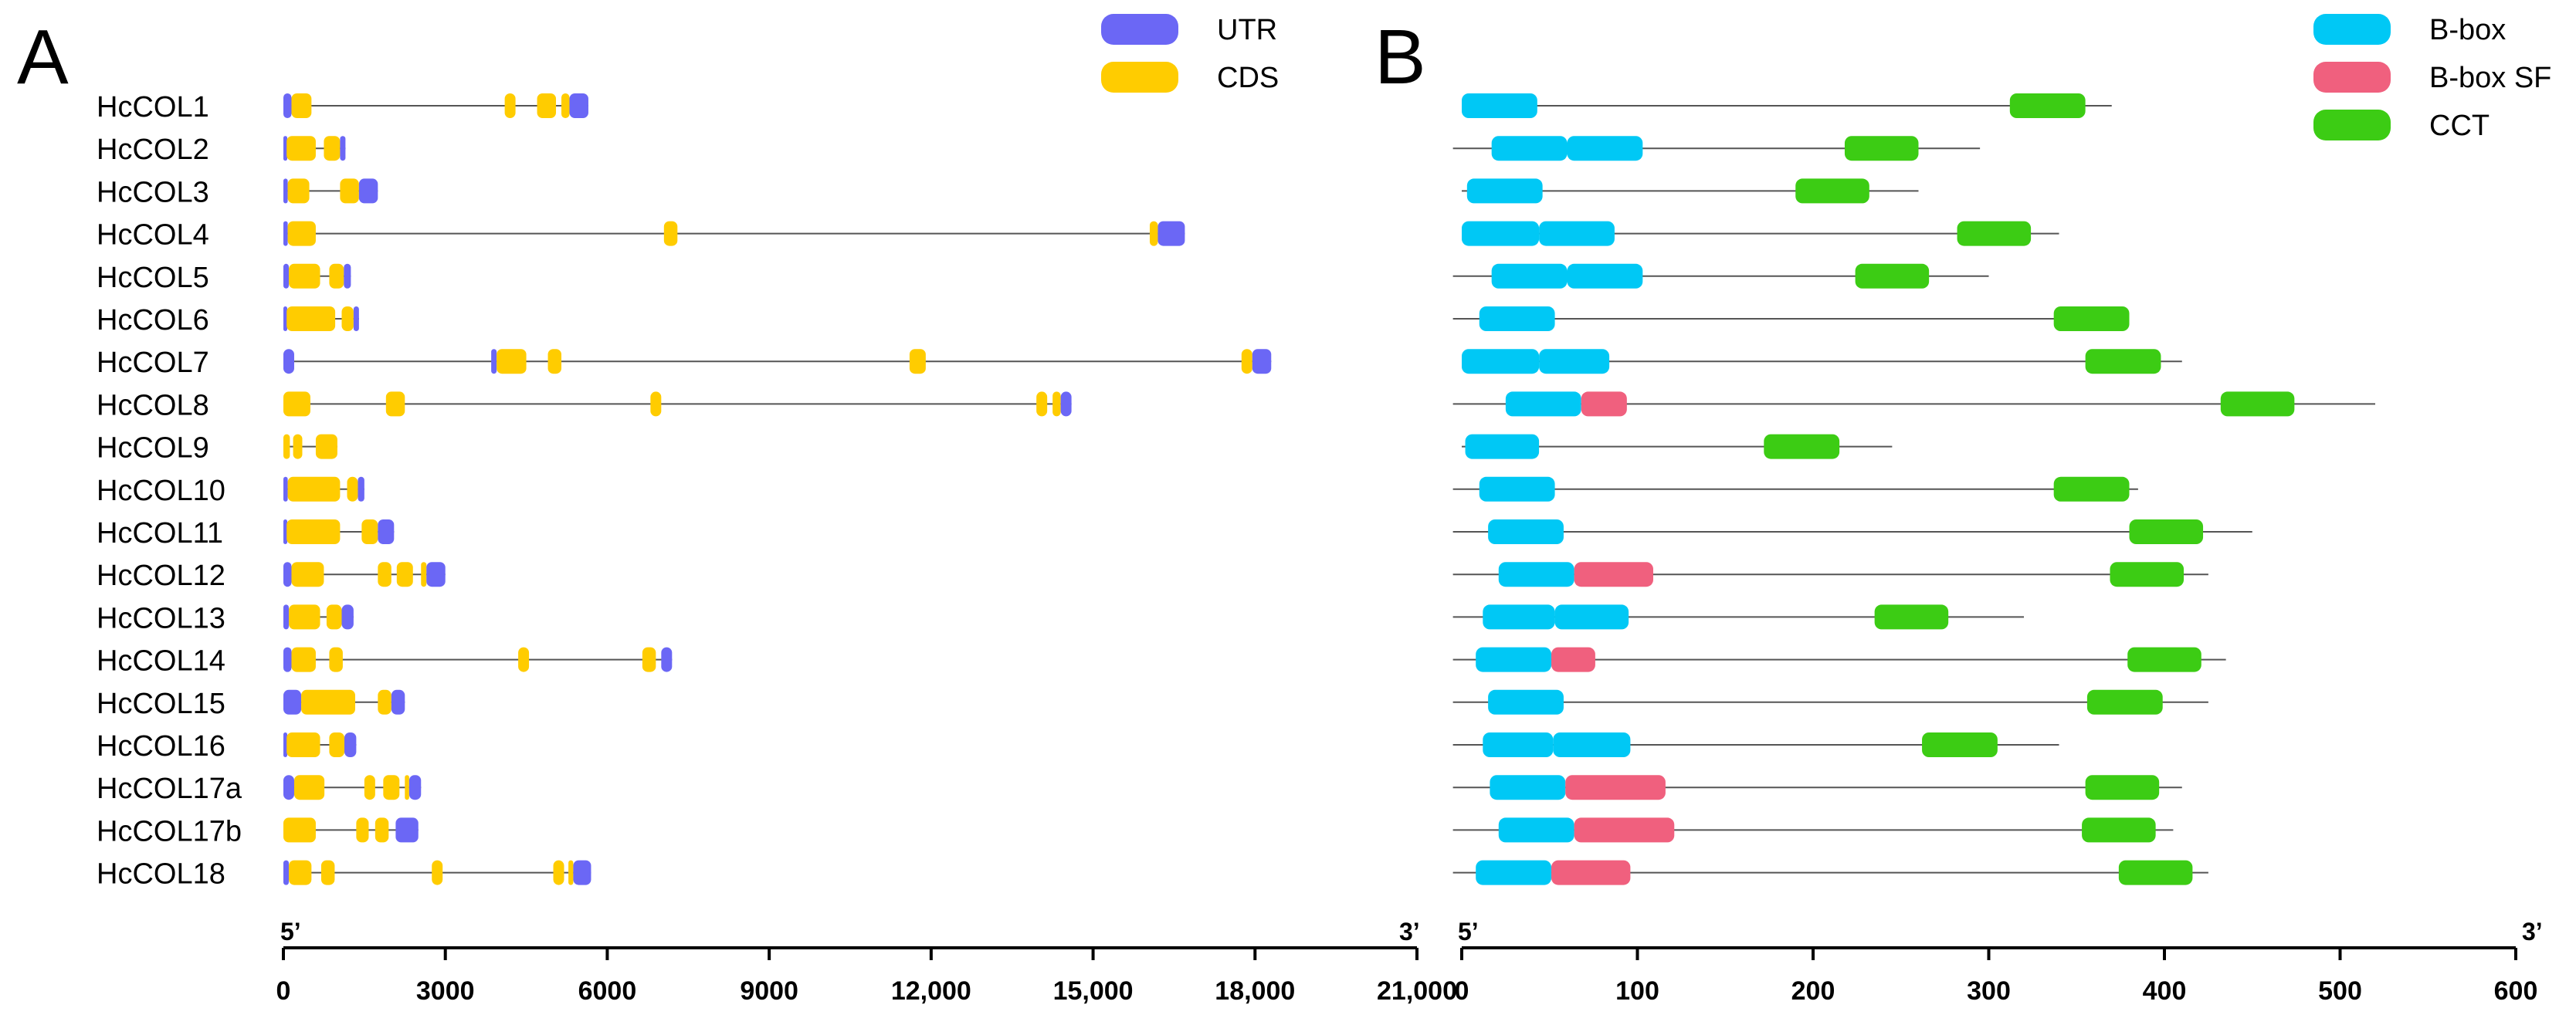 The height and width of the screenshot is (1025, 2576). Describe the element at coordinates (344, 874) in the screenshot. I see `gene-row-hccol18: HcCOL18` at that location.